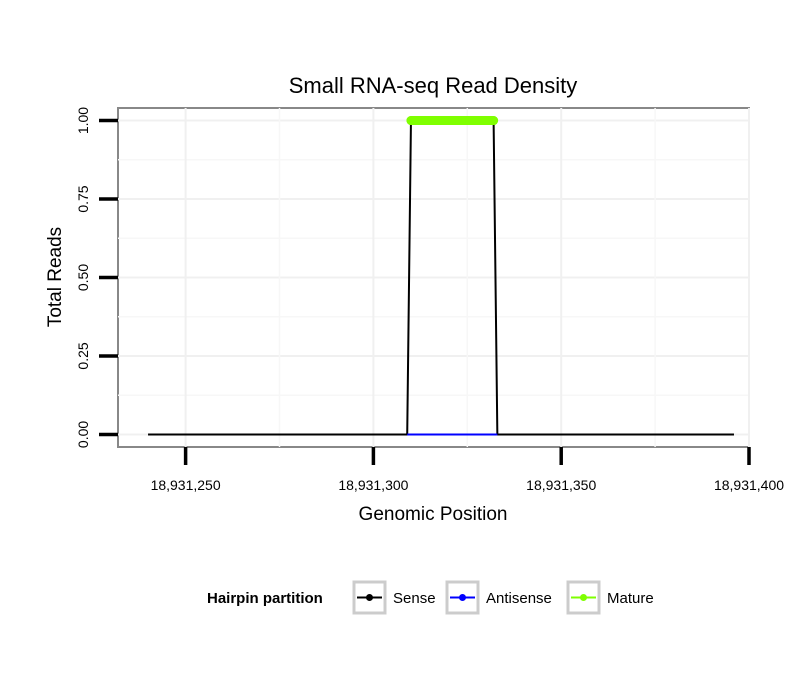 The height and width of the screenshot is (690, 810). I want to click on y-tick-label: 0.75, so click(83, 198).